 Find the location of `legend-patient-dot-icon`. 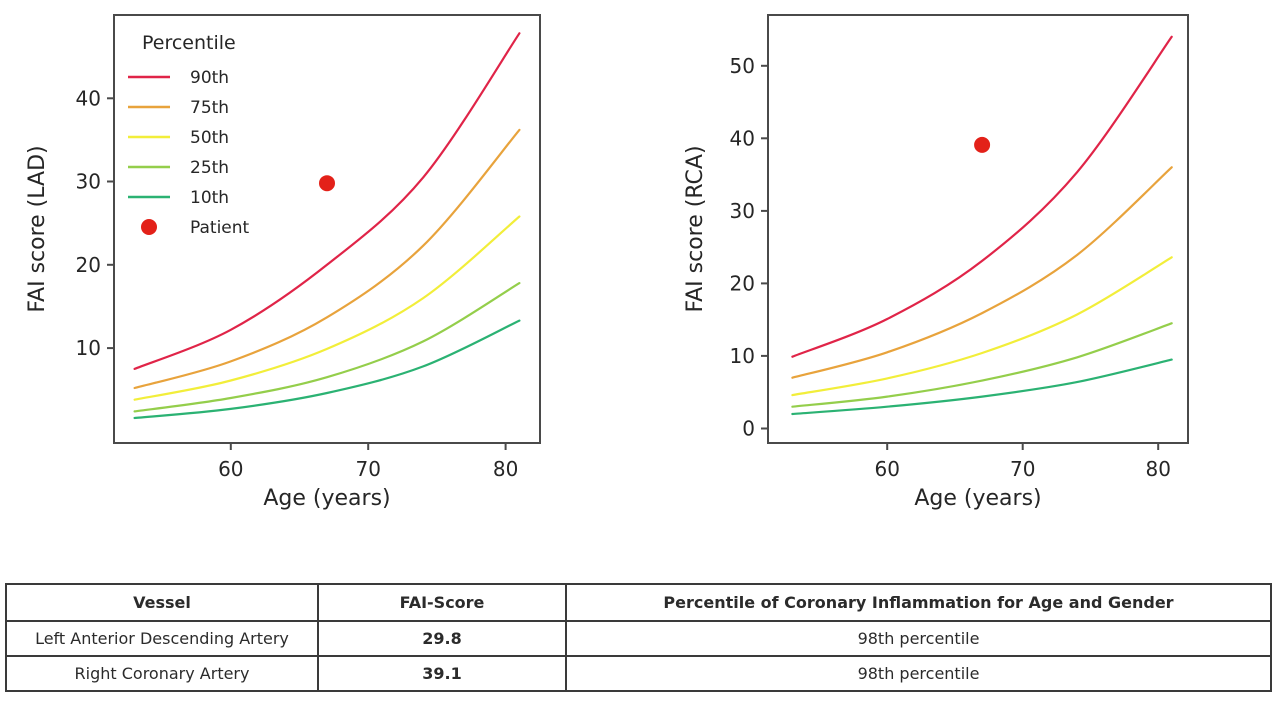

legend-patient-dot-icon is located at coordinates (149, 227).